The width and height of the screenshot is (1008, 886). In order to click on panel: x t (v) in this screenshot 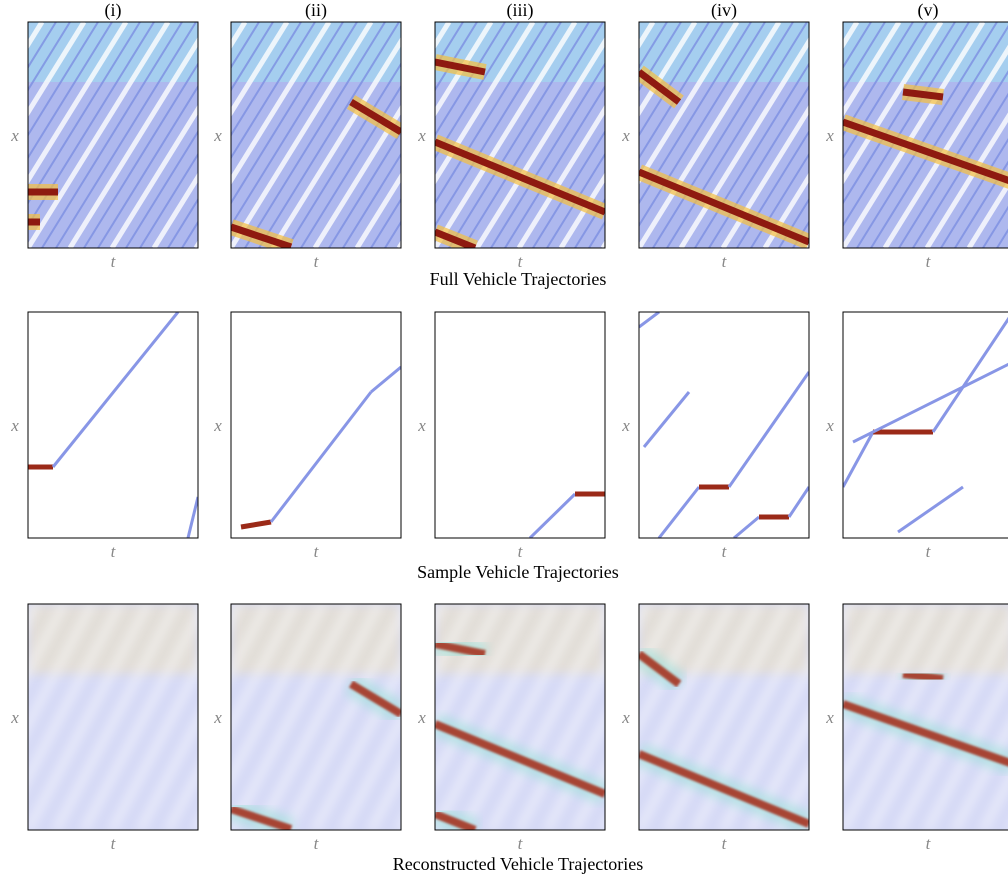, I will do `click(916, 135)`.